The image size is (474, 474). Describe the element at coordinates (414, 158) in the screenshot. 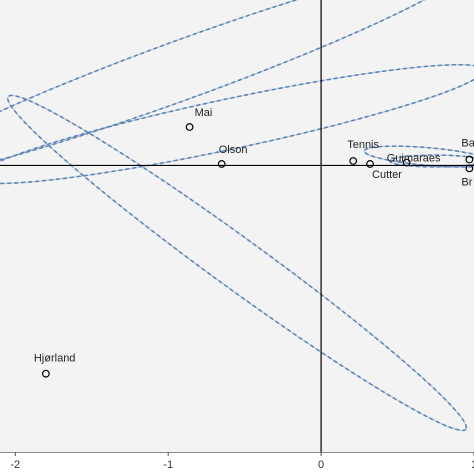

I see `point-label-guimaraes: Guimaraes` at that location.